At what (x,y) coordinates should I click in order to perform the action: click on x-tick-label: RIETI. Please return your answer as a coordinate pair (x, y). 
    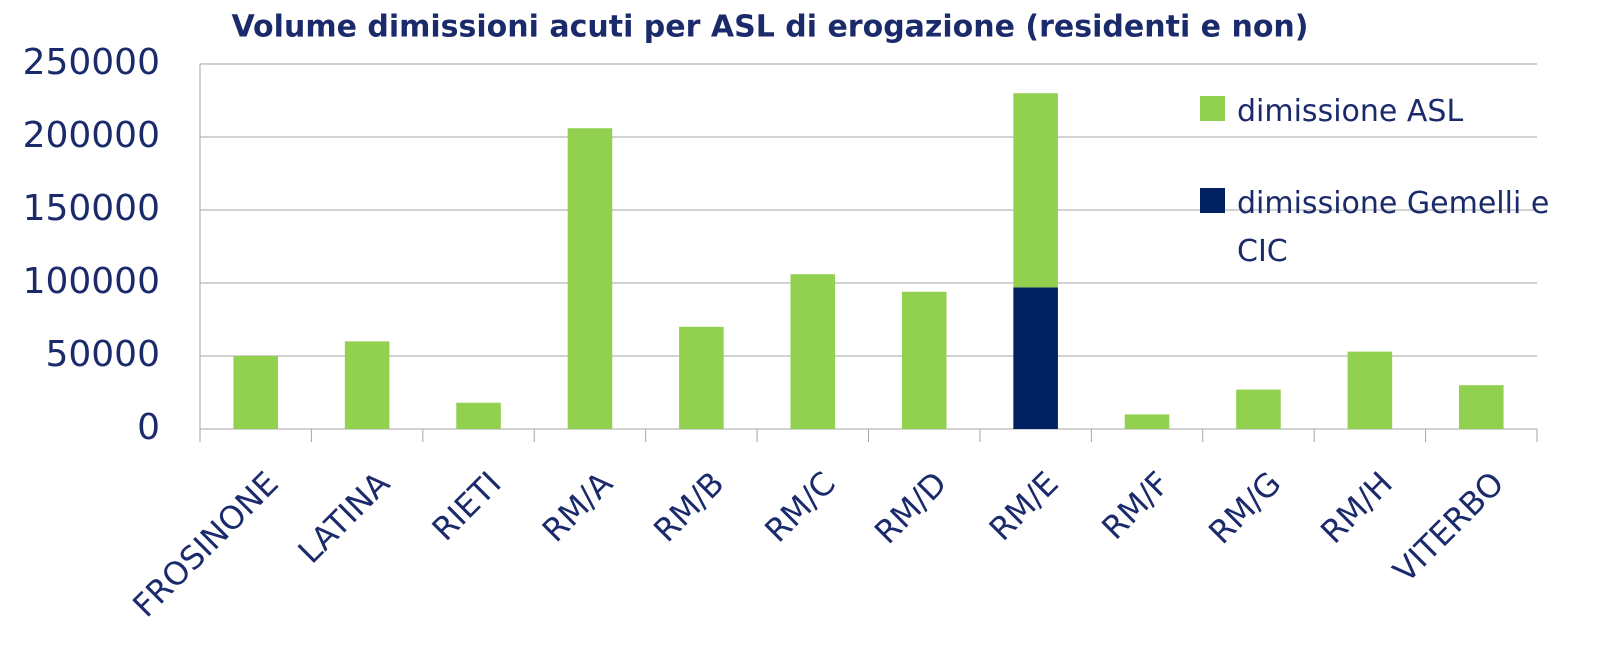
    Looking at the image, I should click on (467, 506).